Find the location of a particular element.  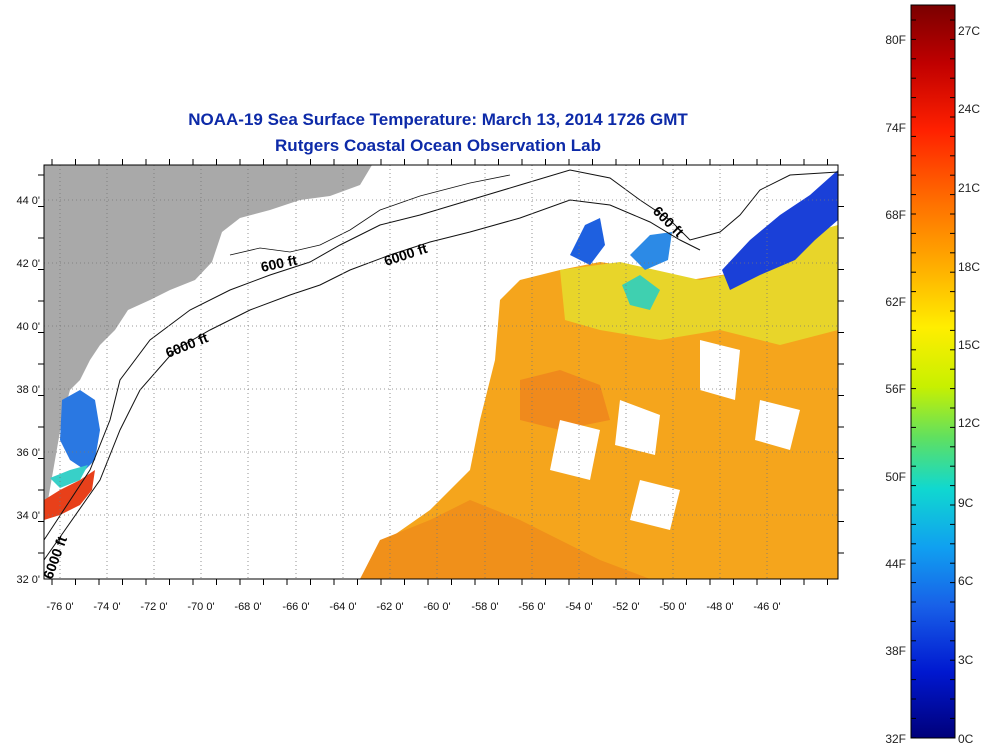

sst-yellow-field is located at coordinates (699, 285).